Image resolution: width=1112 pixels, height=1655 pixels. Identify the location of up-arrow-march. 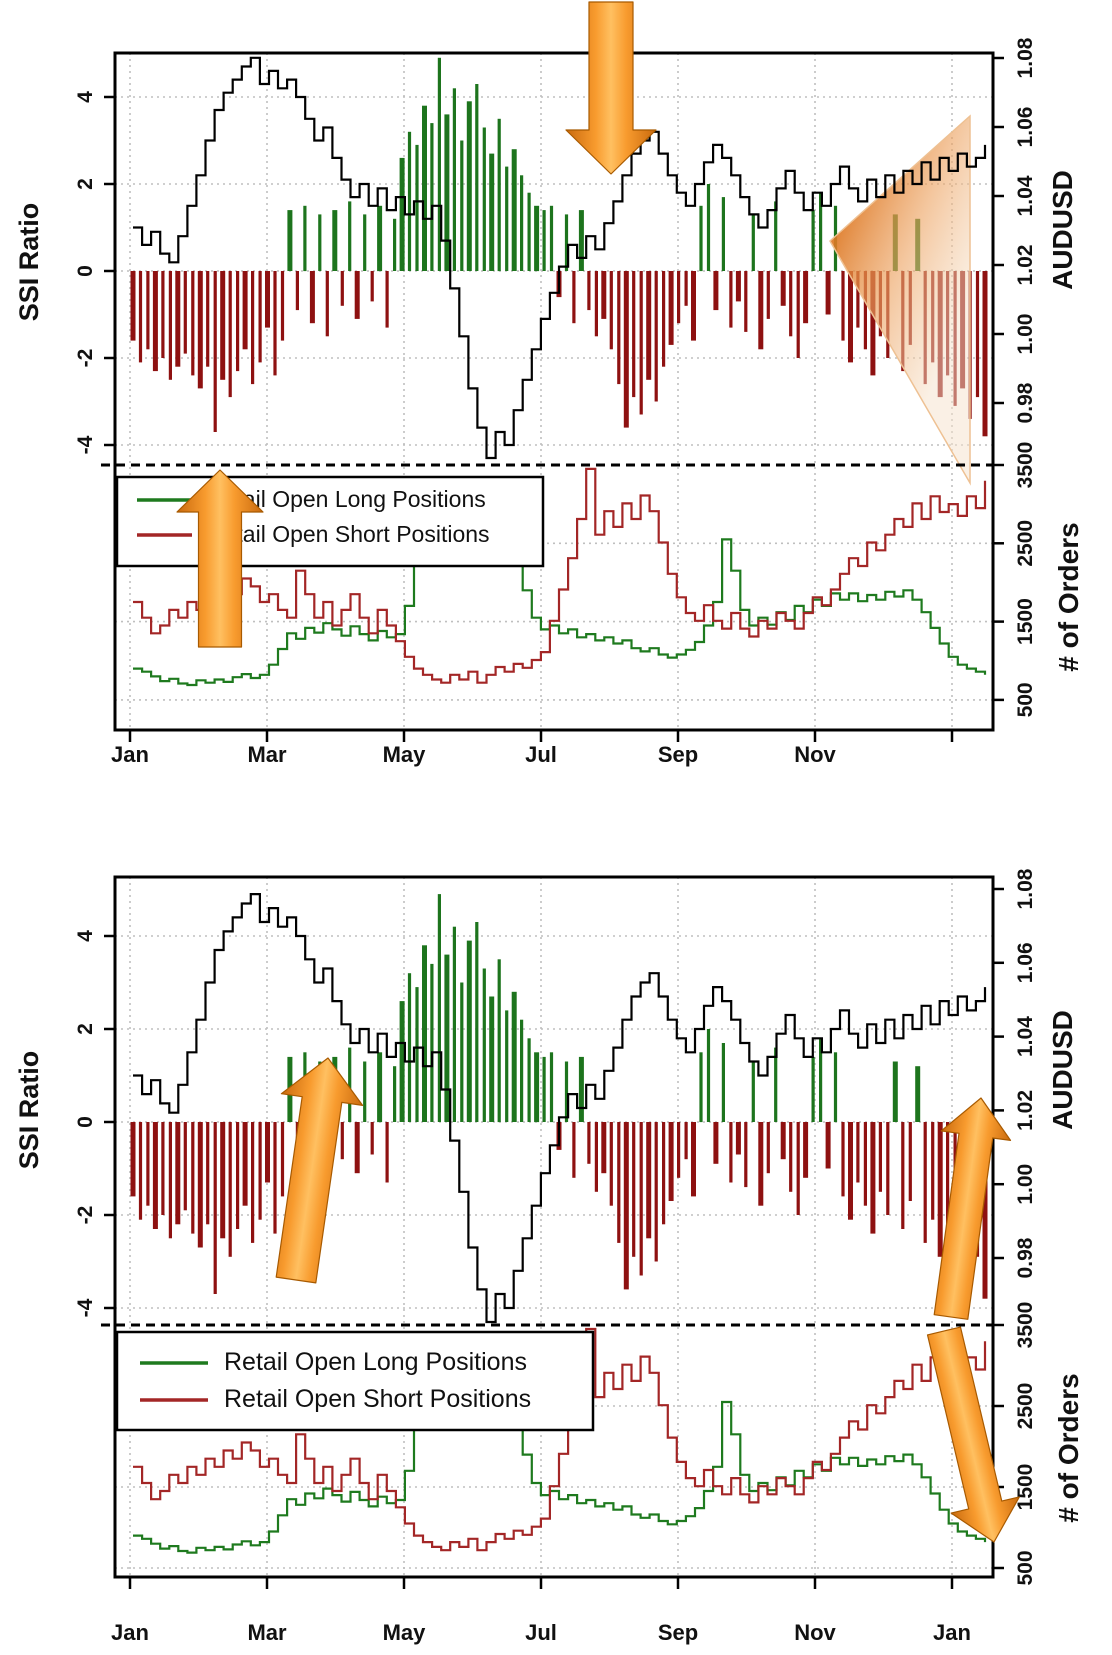
(319, 1170).